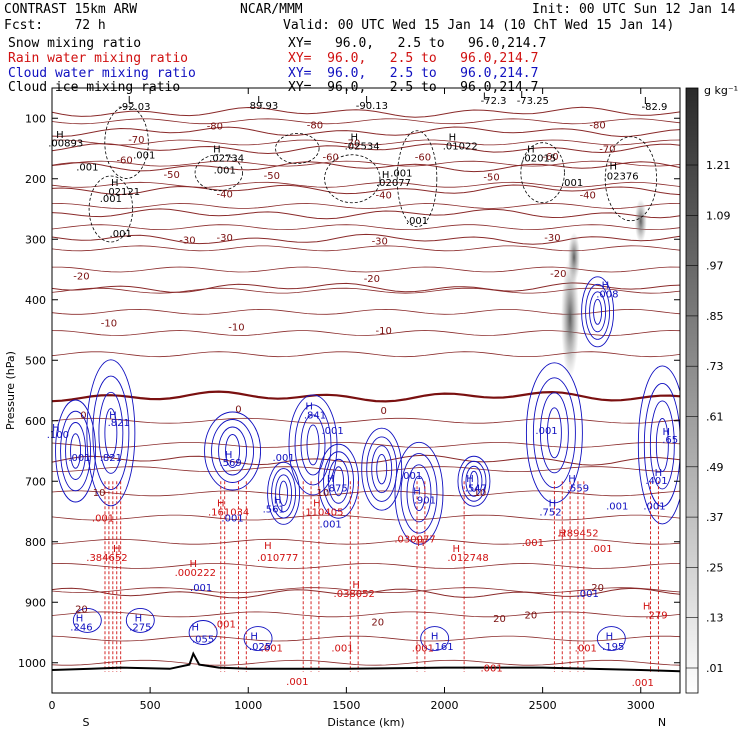  What do you see at coordinates (35, 360) in the screenshot?
I see `y-tick-label: 500` at bounding box center [35, 360].